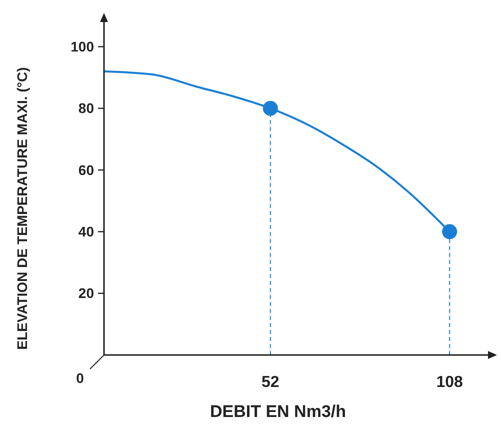 Image resolution: width=501 pixels, height=428 pixels. What do you see at coordinates (22, 208) in the screenshot?
I see `y-axis-title: ELEVATION DE TEMPERATURE MAXI. (°C)` at bounding box center [22, 208].